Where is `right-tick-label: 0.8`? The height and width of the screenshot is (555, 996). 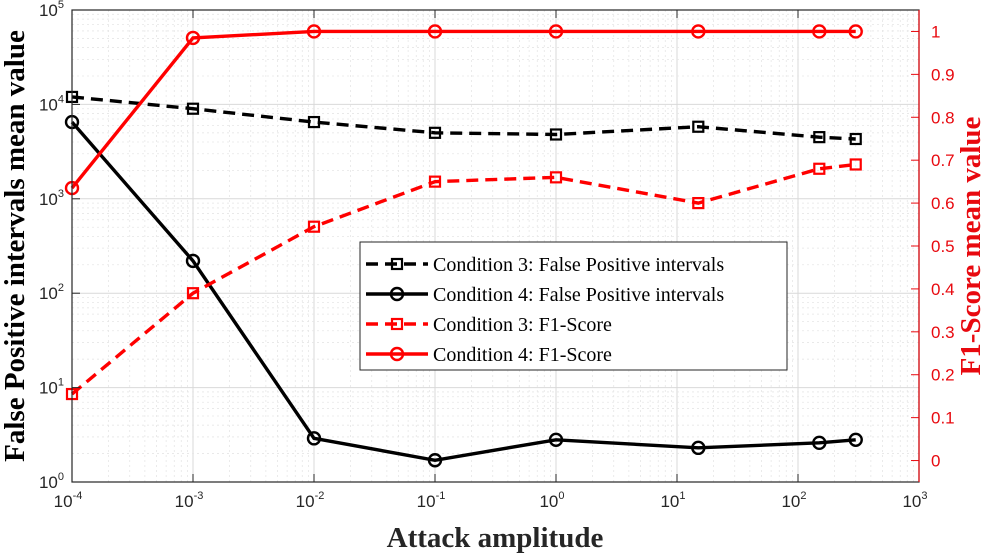
right-tick-label: 0.8 is located at coordinates (943, 117).